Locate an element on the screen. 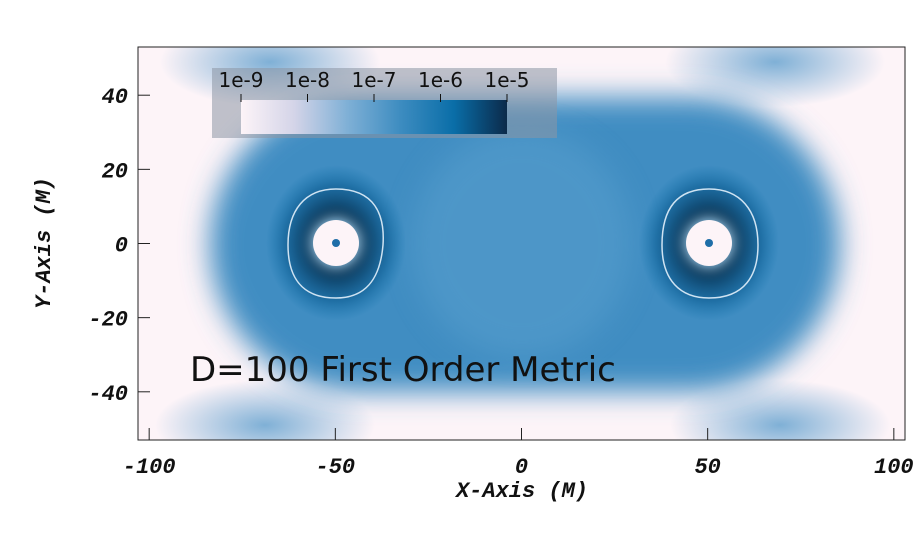 This screenshot has width=923, height=535. y-tick-label: 20 is located at coordinates (115, 171).